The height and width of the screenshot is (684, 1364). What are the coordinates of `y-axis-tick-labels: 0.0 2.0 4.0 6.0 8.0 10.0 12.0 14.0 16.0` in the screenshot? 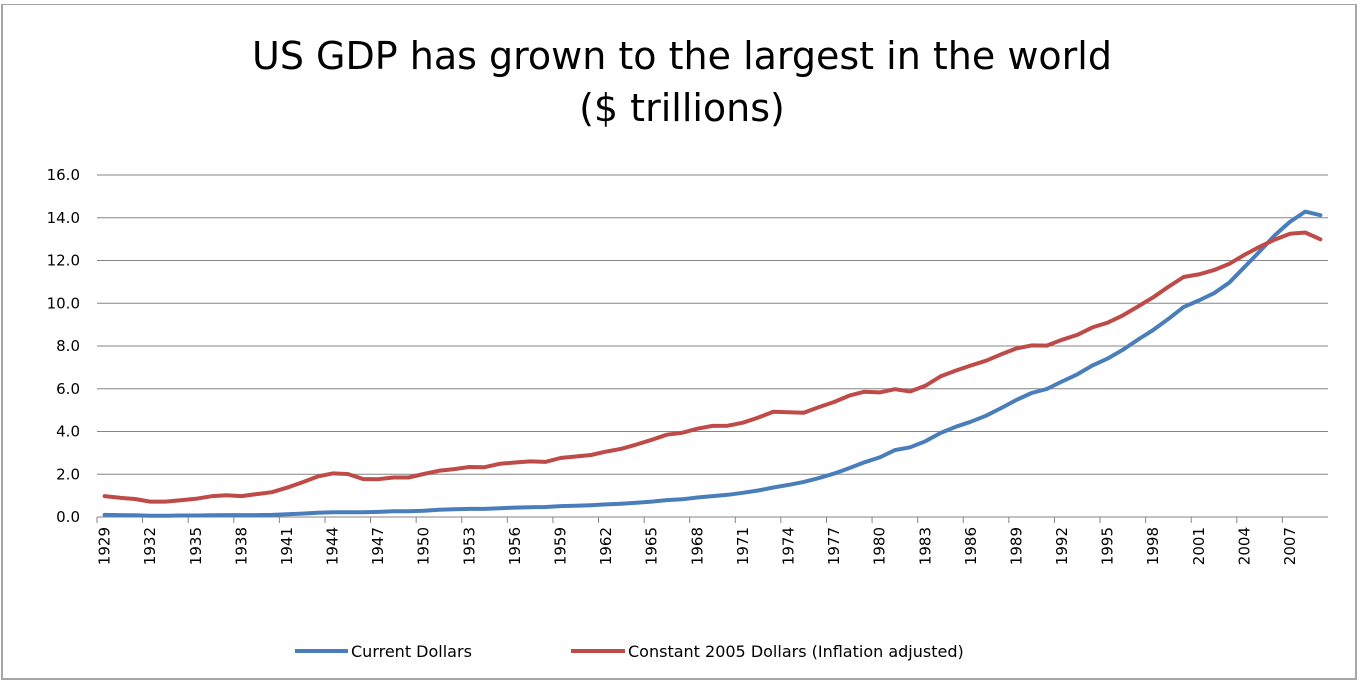 It's located at (63, 346).